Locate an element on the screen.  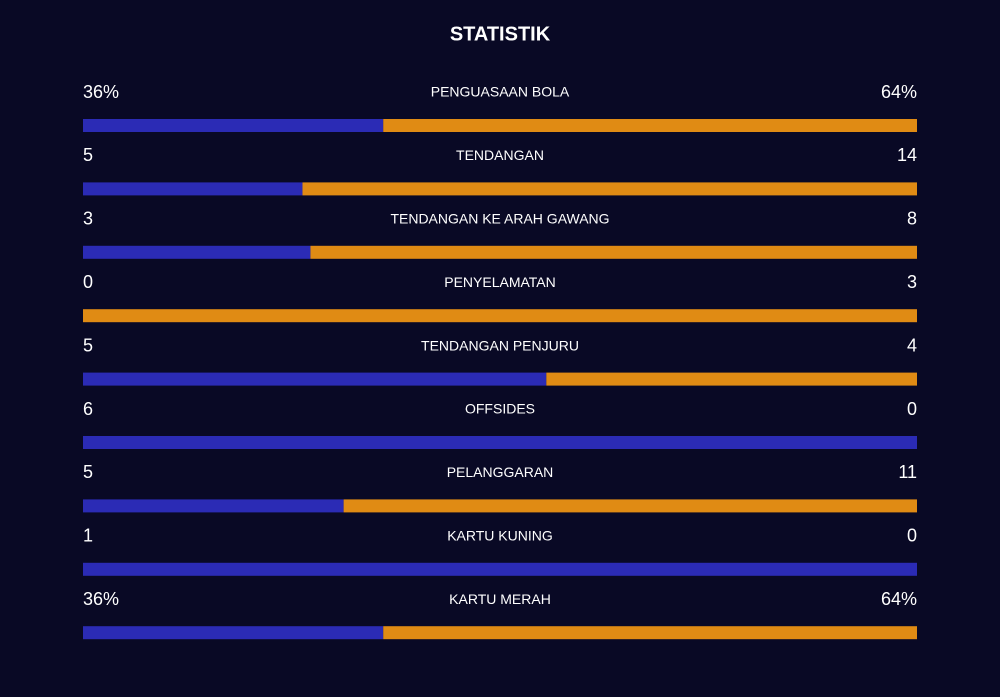
away-value: 4 is located at coordinates (912, 345).